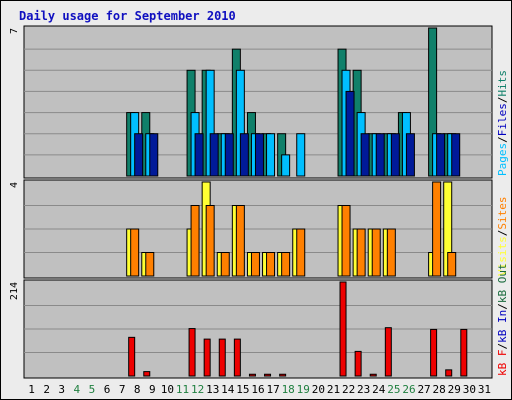 Image resolution: width=512 pixels, height=400 pixels. I want to click on legend-entry: Hits, so click(502, 83).